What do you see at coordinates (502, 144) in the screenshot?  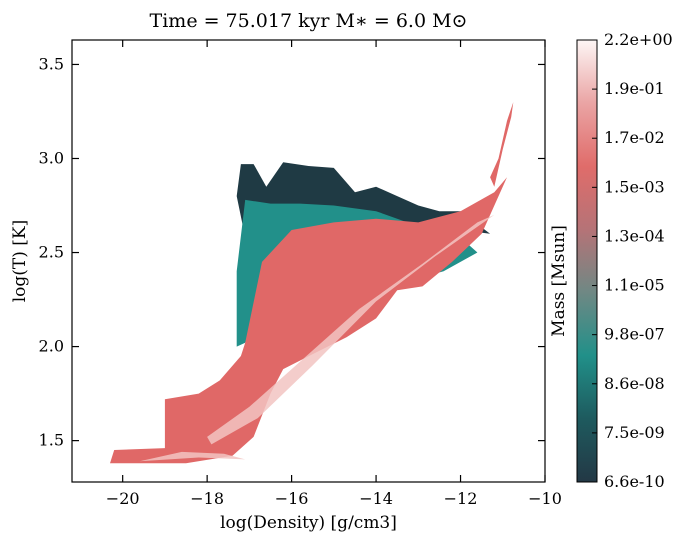 I see `region-high-temperature-tail` at bounding box center [502, 144].